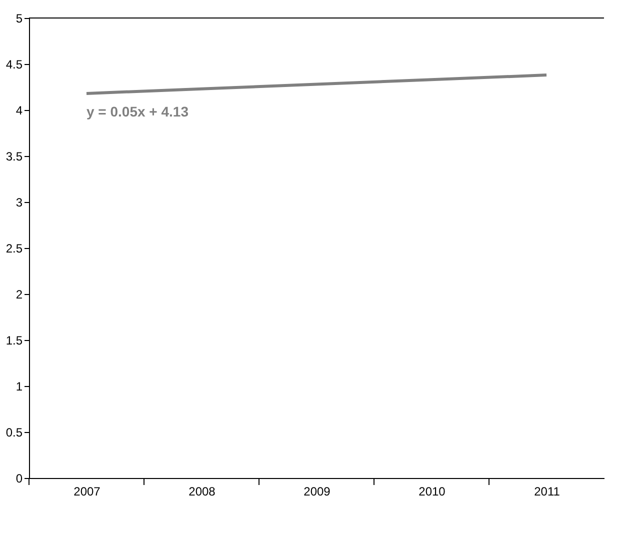  I want to click on y-tick-label: 2.5, so click(14, 249).